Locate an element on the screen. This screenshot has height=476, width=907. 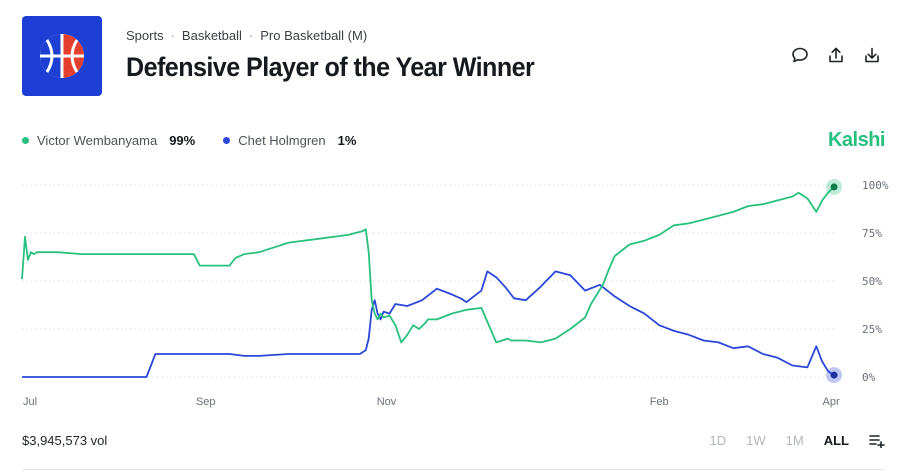
legend-dot-holmgren is located at coordinates (227, 140).